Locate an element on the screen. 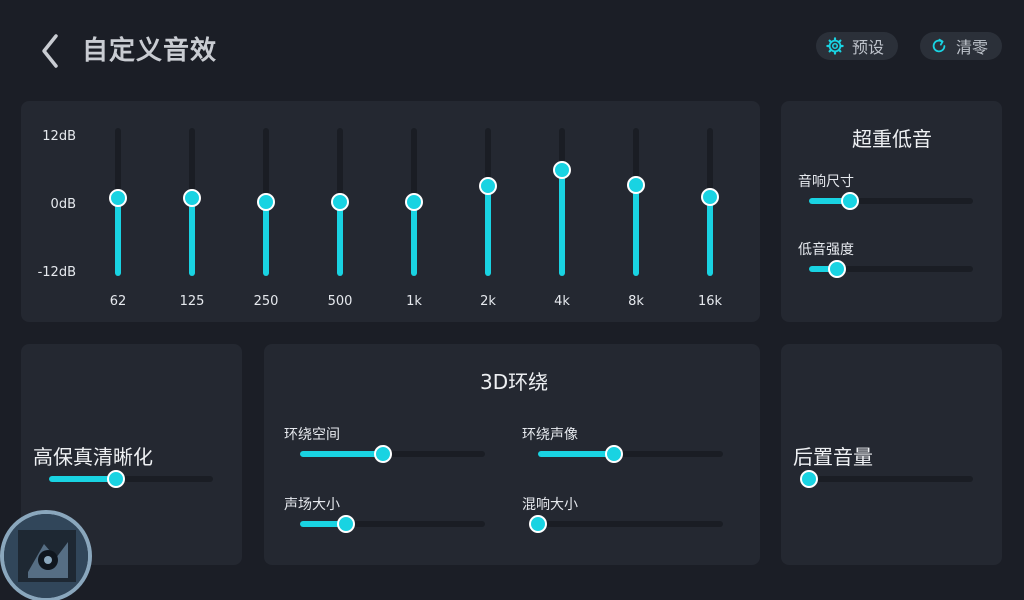 The width and height of the screenshot is (1024, 600). surround-image-label: 环绕声像 is located at coordinates (550, 435).